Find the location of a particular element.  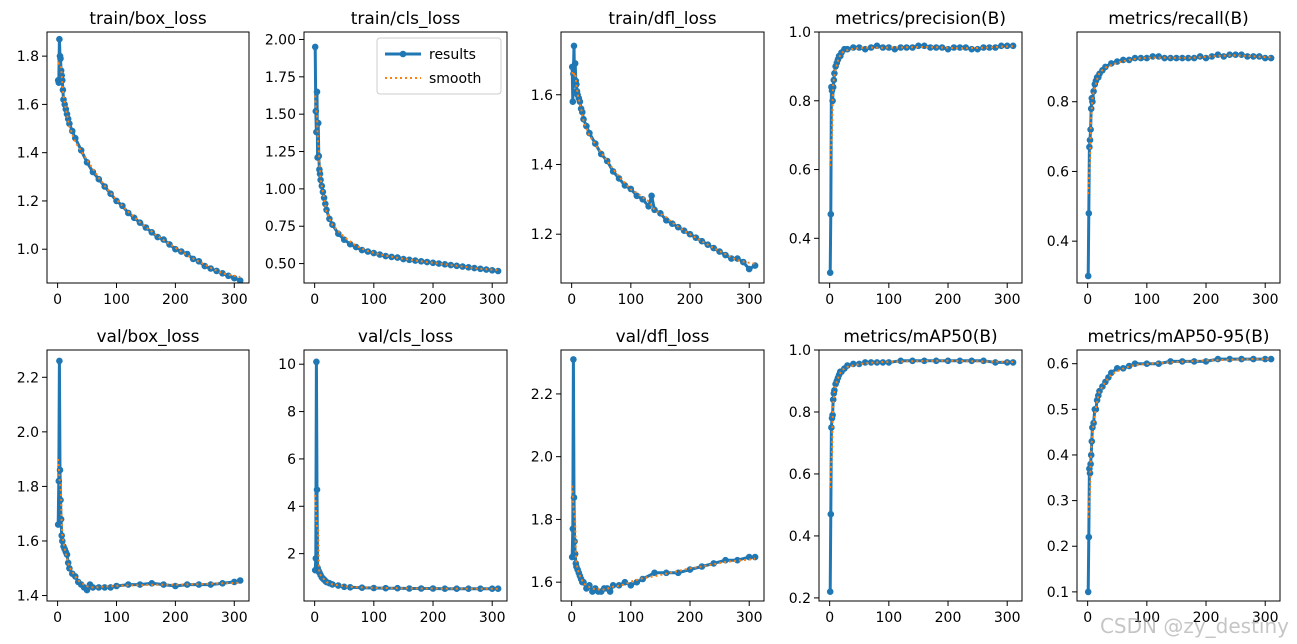

chart-title: metrics/mAP50-95(B) is located at coordinates (1178, 337).